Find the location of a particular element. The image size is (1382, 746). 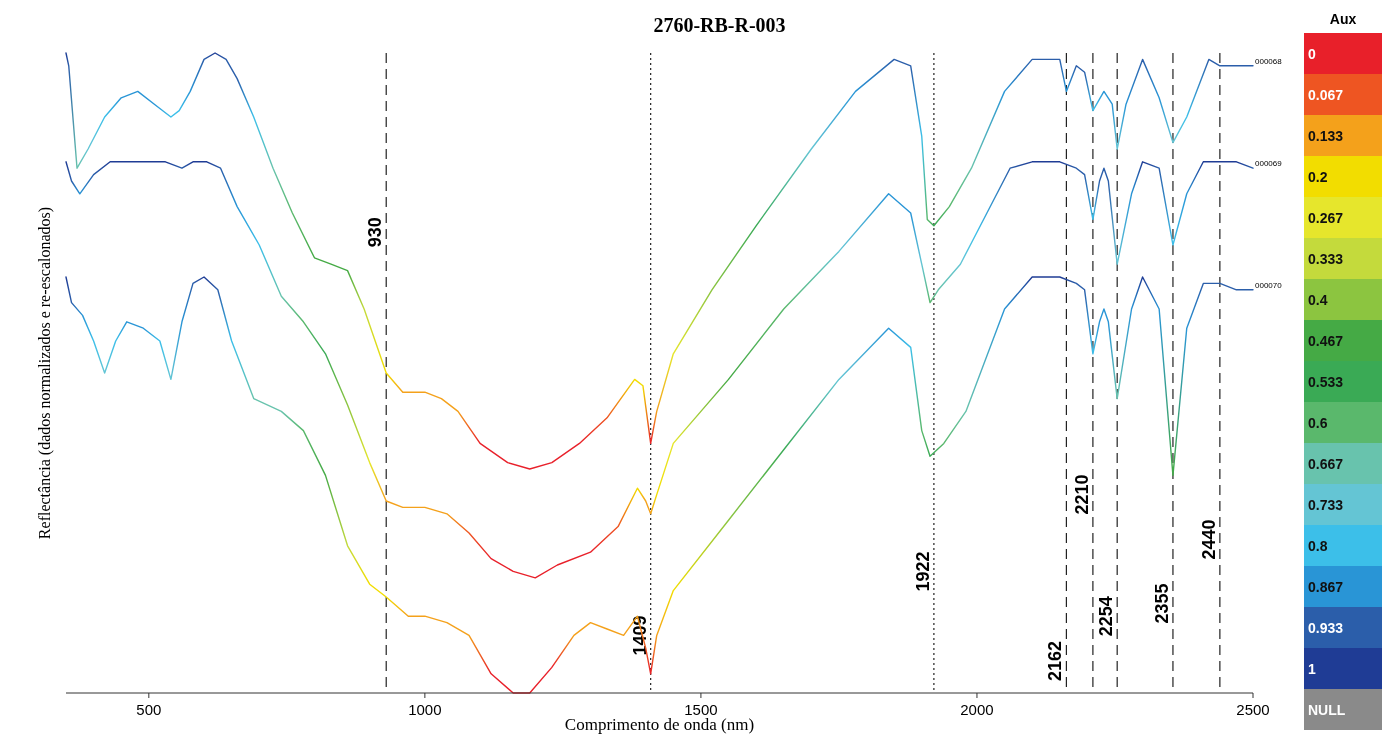

color-bar-label: 0.733 is located at coordinates (1326, 505).